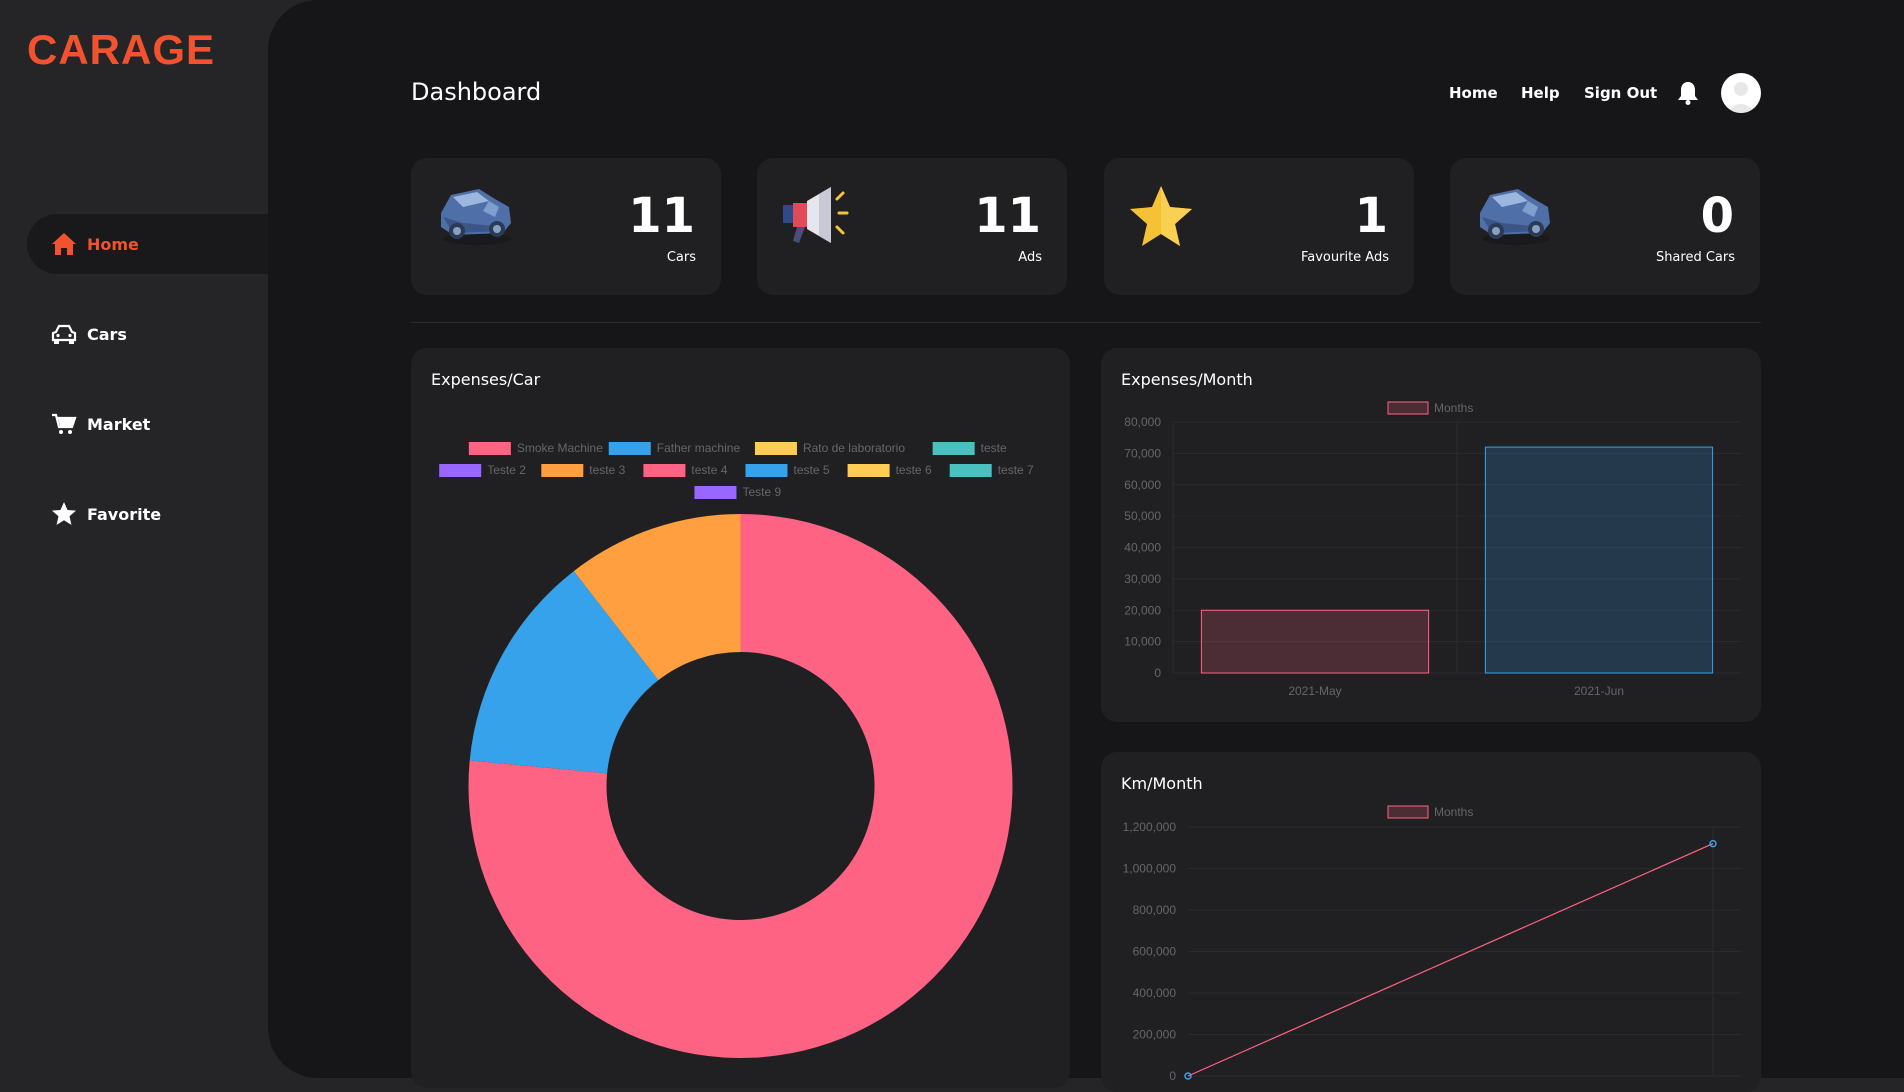 This screenshot has width=1904, height=1092. I want to click on sidebar-item-favorite: Favorite, so click(147, 514).